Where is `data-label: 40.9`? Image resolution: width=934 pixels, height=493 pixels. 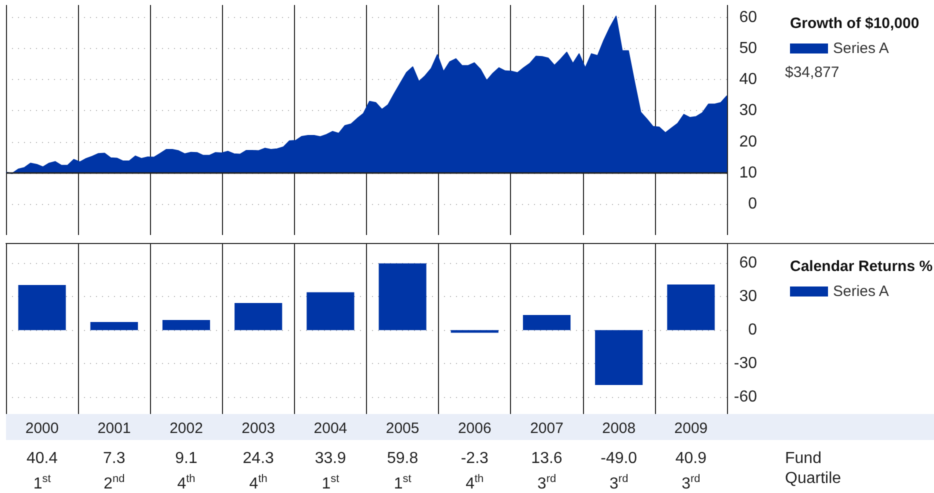
data-label: 40.9 is located at coordinates (691, 459).